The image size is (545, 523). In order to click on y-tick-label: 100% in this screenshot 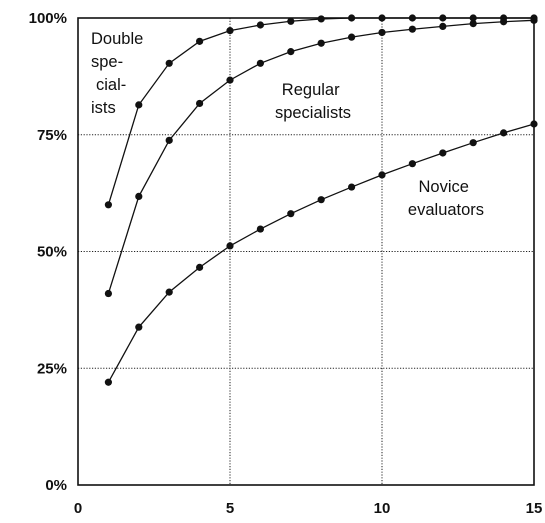, I will do `click(48, 18)`.